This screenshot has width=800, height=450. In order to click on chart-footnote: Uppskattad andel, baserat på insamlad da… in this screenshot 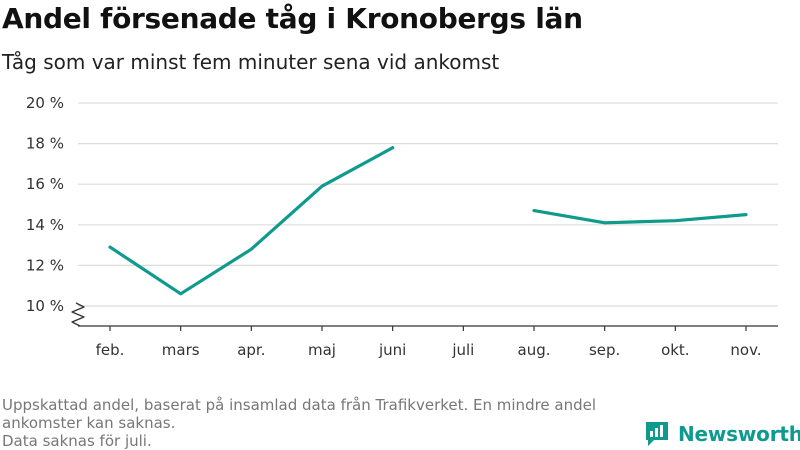, I will do `click(322, 423)`.